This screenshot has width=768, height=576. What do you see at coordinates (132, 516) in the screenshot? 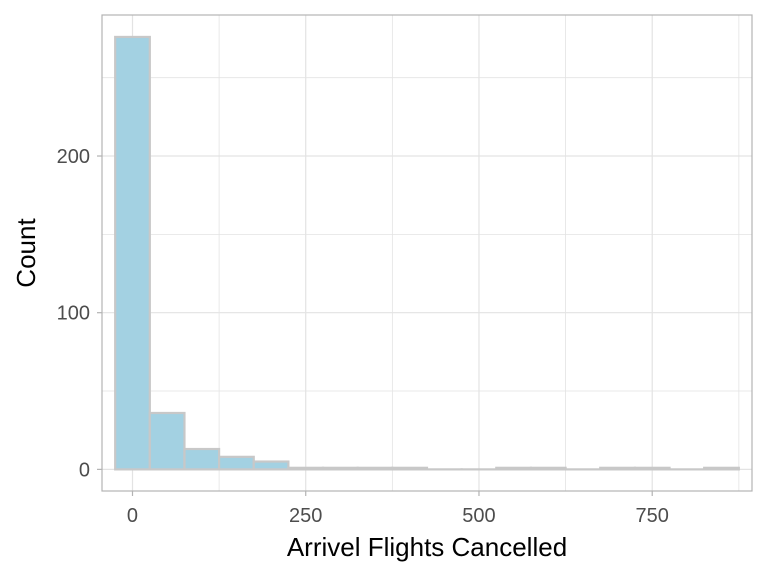
I see `x-tick-label: 0` at bounding box center [132, 516].